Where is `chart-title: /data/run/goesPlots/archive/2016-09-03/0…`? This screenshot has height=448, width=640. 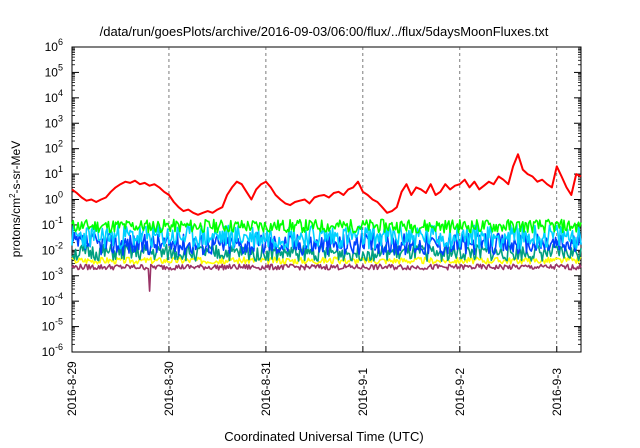 chart-title: /data/run/goesPlots/archive/2016-09-03/0… is located at coordinates (324, 31).